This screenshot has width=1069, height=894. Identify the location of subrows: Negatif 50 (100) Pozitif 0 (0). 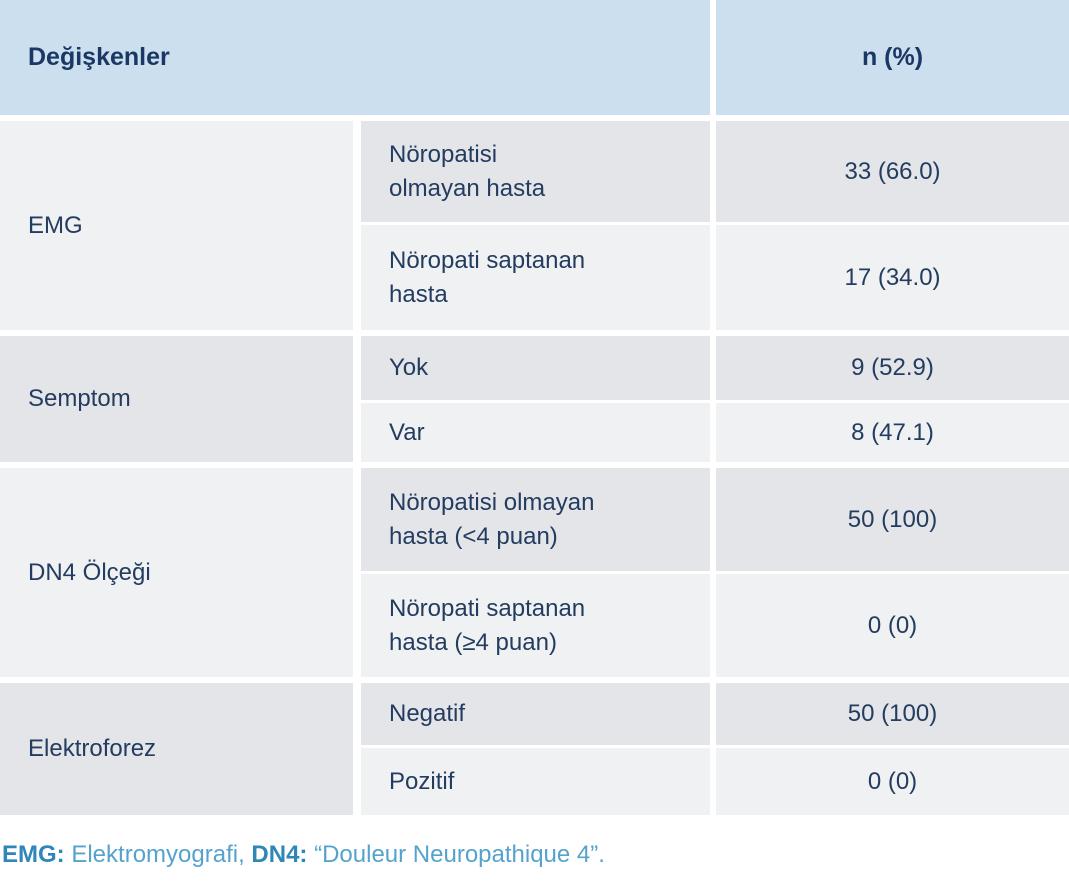
(715, 749).